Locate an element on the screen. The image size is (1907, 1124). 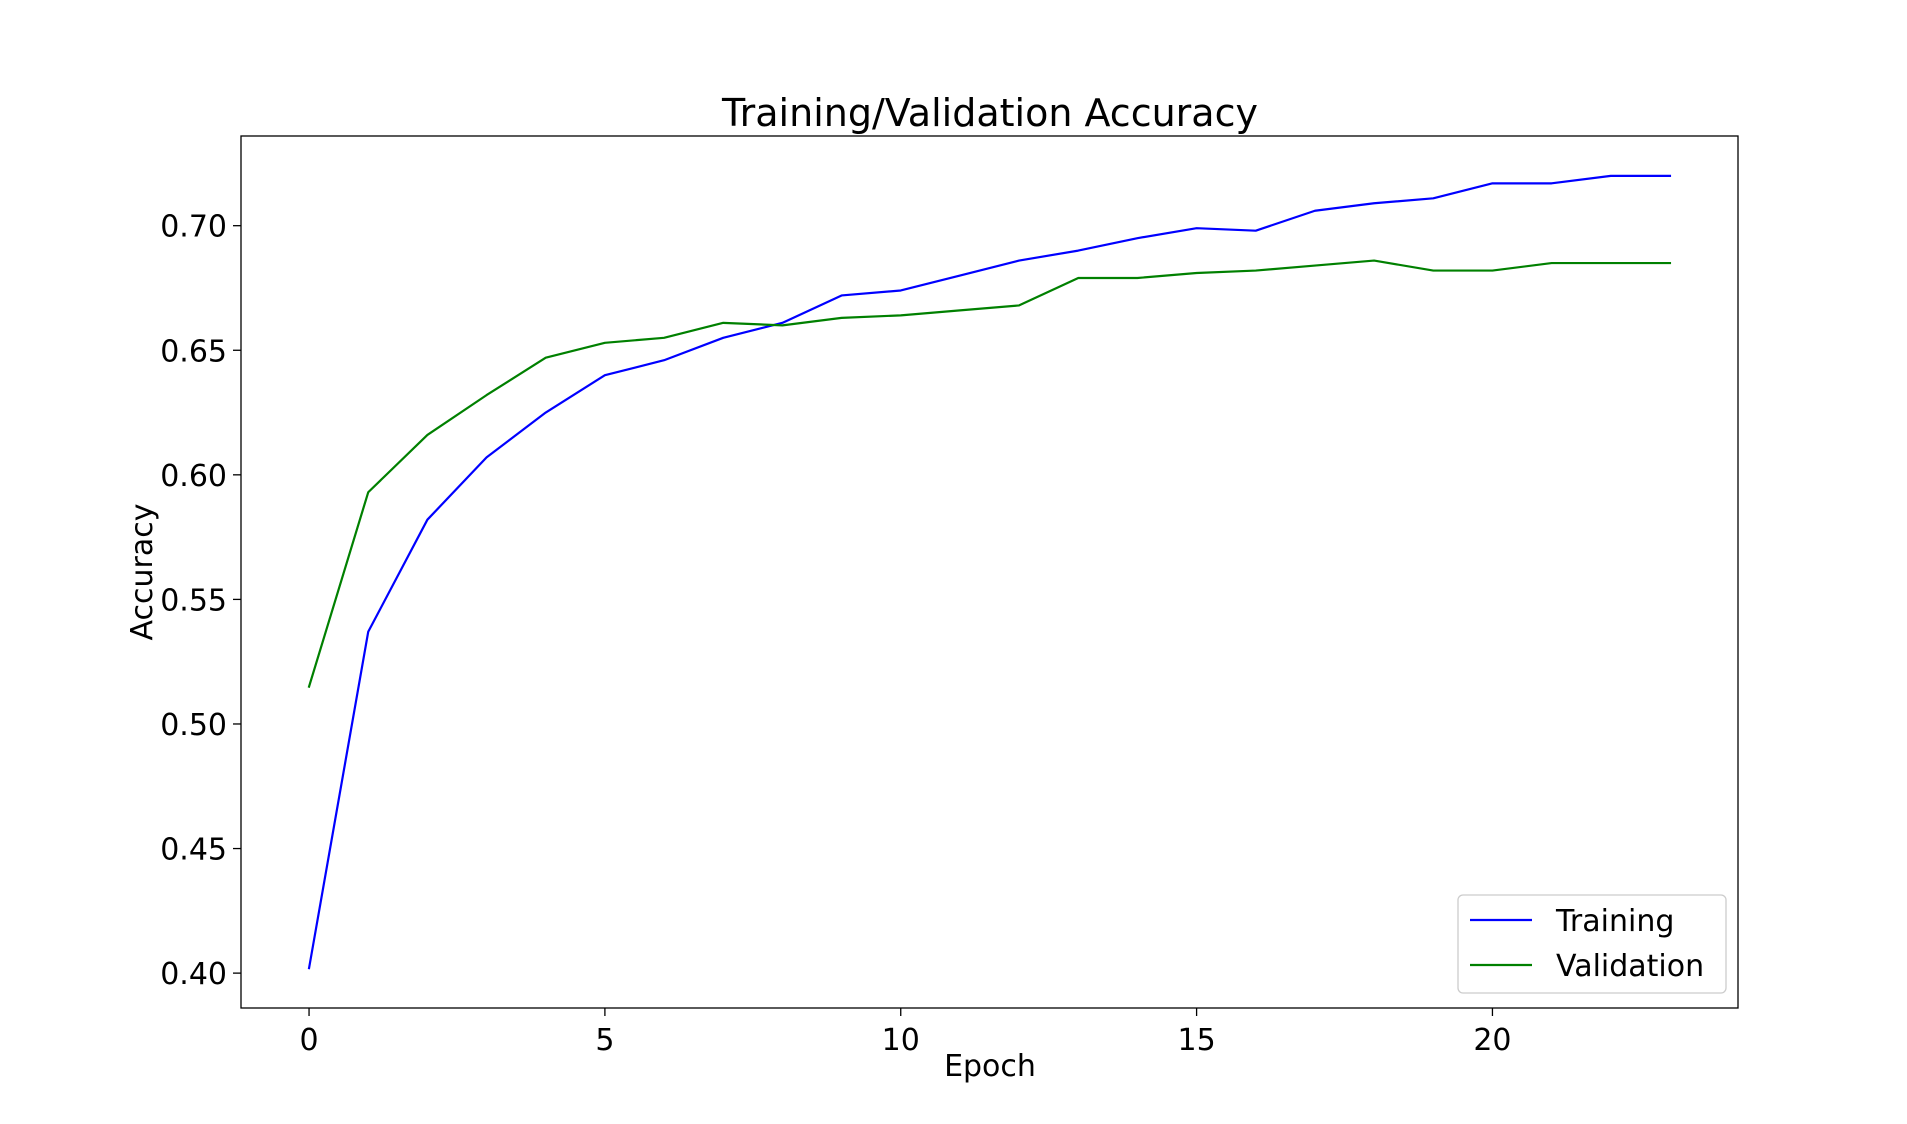
x-tick-label: 10 is located at coordinates (901, 1040).